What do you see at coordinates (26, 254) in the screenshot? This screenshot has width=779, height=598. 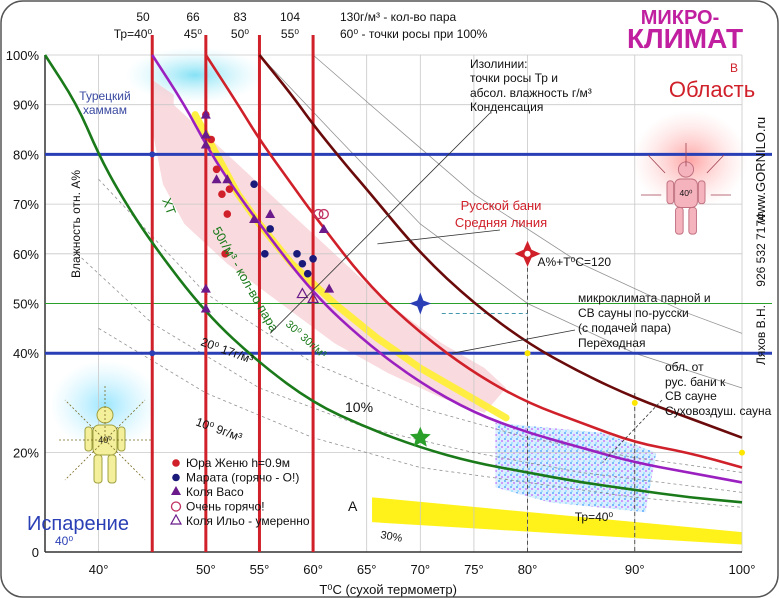 I see `y-tick-label: 60%` at bounding box center [26, 254].